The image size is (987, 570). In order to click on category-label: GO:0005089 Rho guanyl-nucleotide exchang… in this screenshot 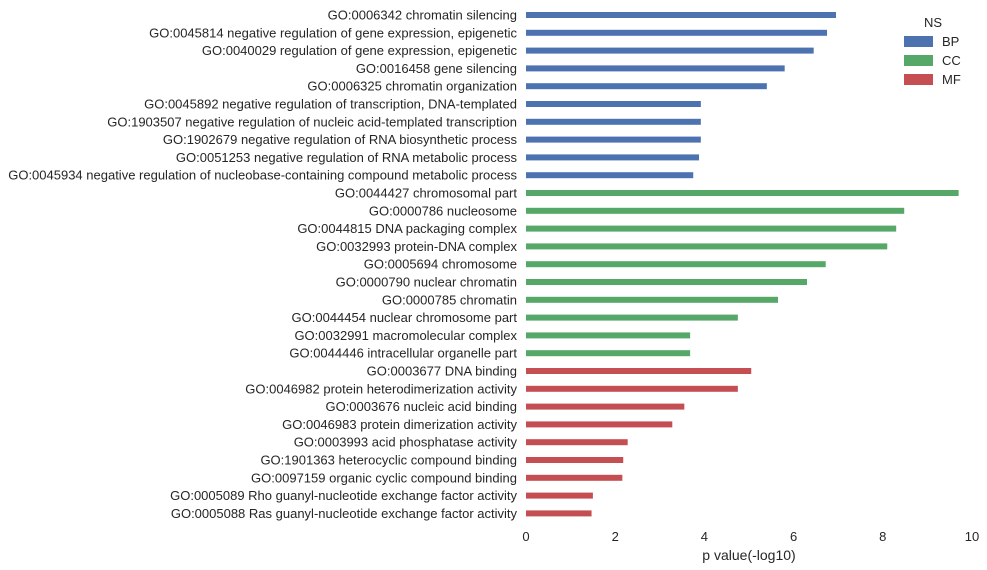, I will do `click(343, 495)`.